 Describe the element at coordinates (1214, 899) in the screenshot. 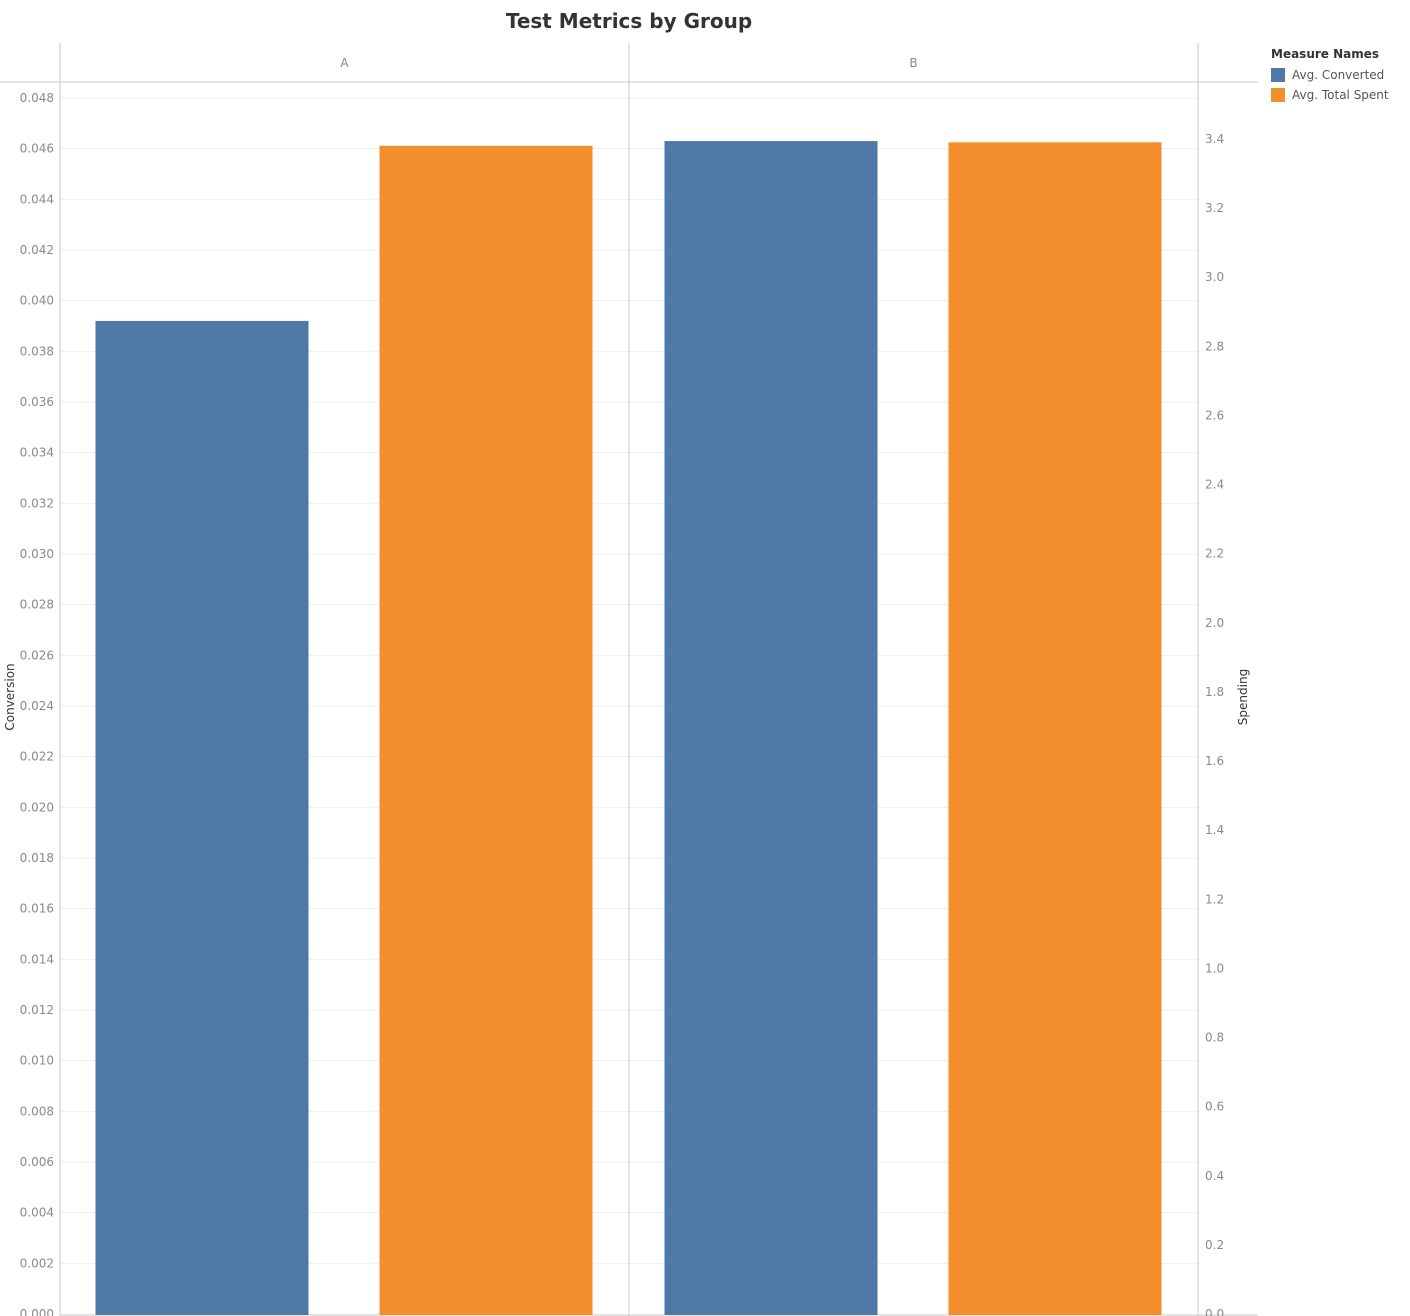

I see `y2-tick-label-6: 1.2` at that location.